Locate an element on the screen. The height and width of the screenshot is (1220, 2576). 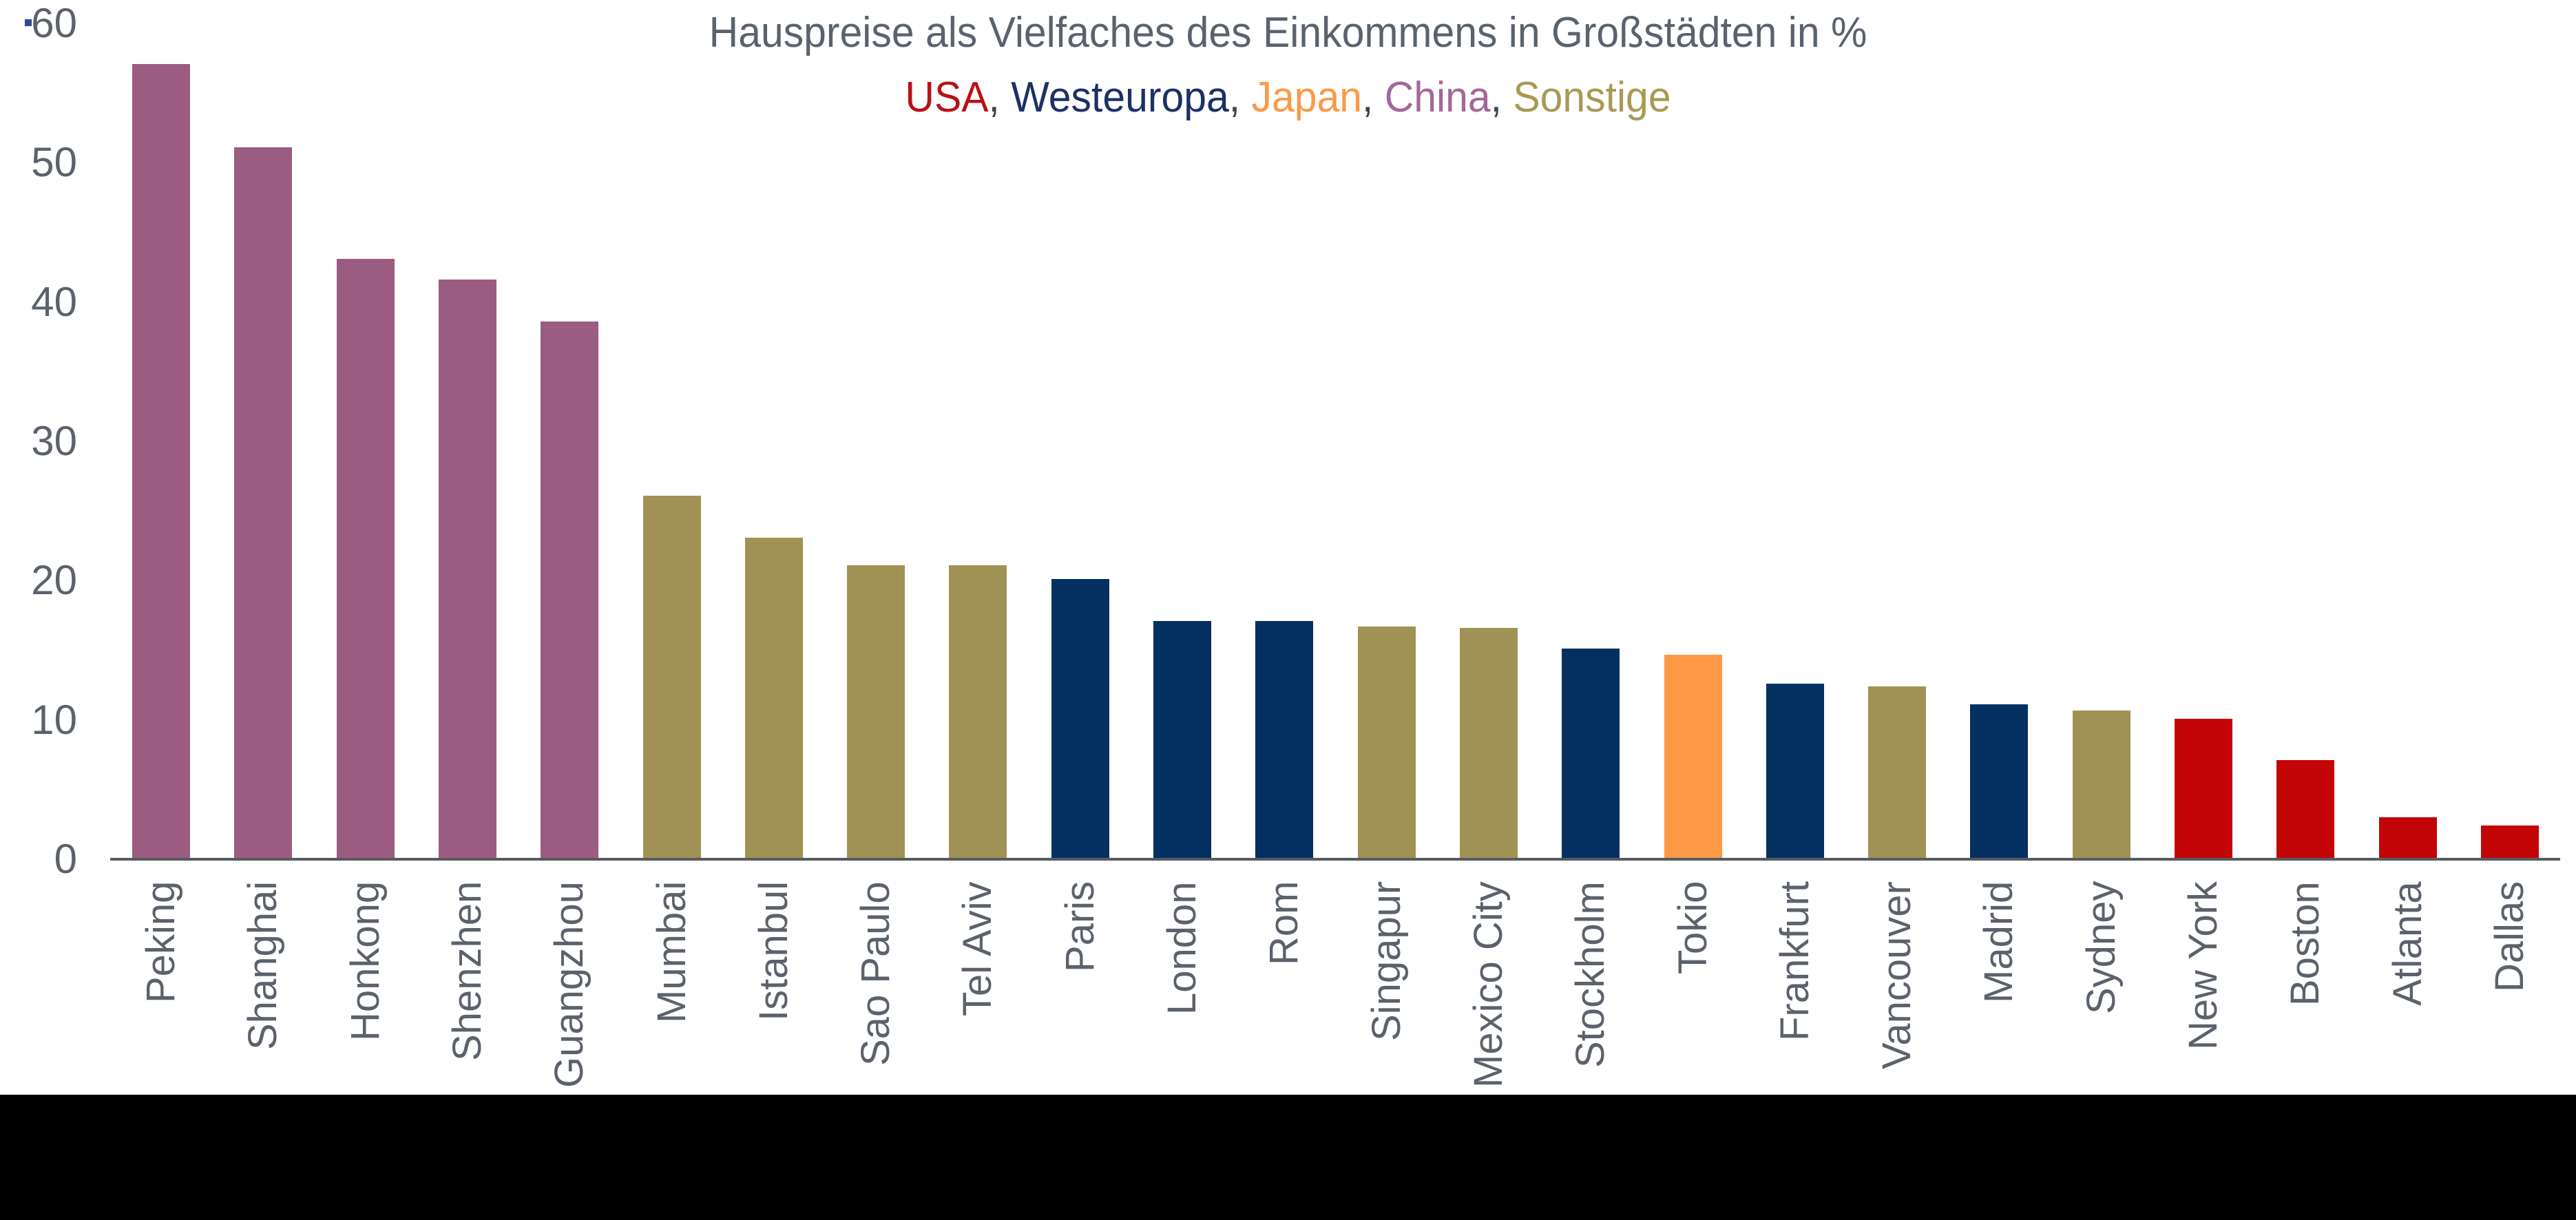
ytick-30: 30 is located at coordinates (54, 440).